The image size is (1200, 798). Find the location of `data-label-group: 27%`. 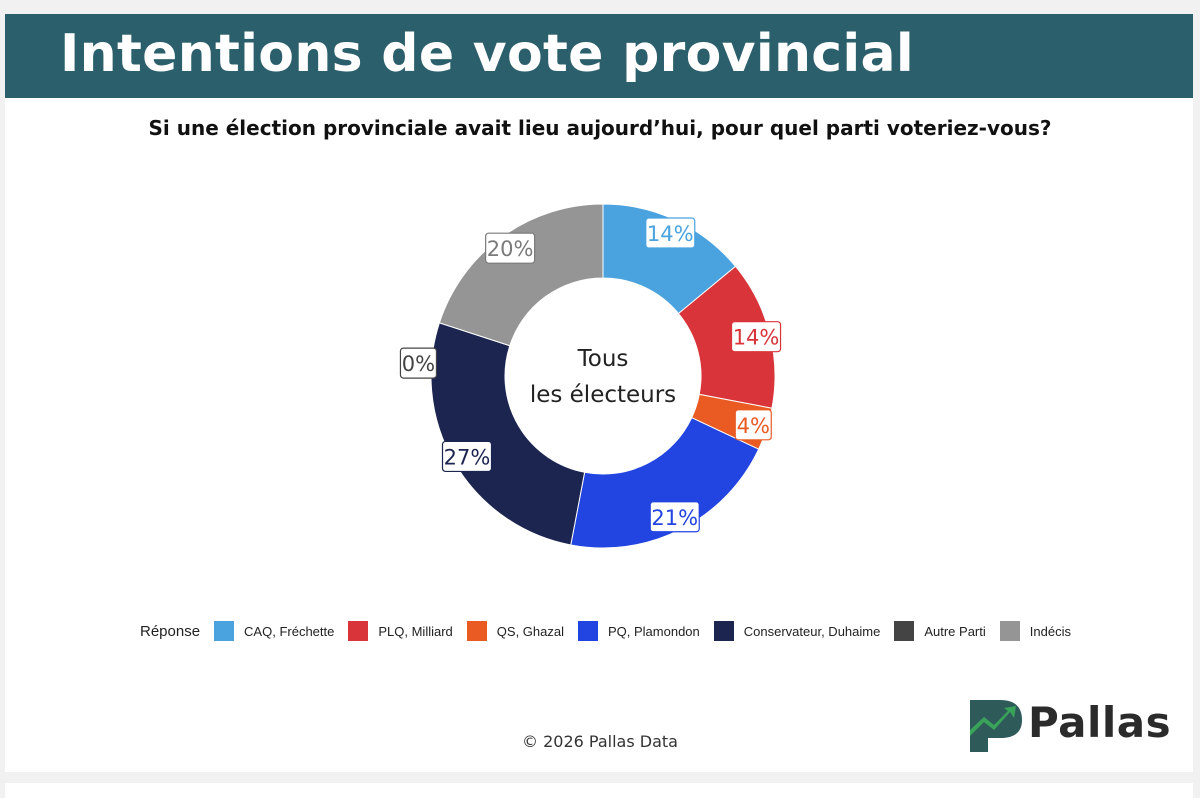

data-label-group: 27% is located at coordinates (467, 456).